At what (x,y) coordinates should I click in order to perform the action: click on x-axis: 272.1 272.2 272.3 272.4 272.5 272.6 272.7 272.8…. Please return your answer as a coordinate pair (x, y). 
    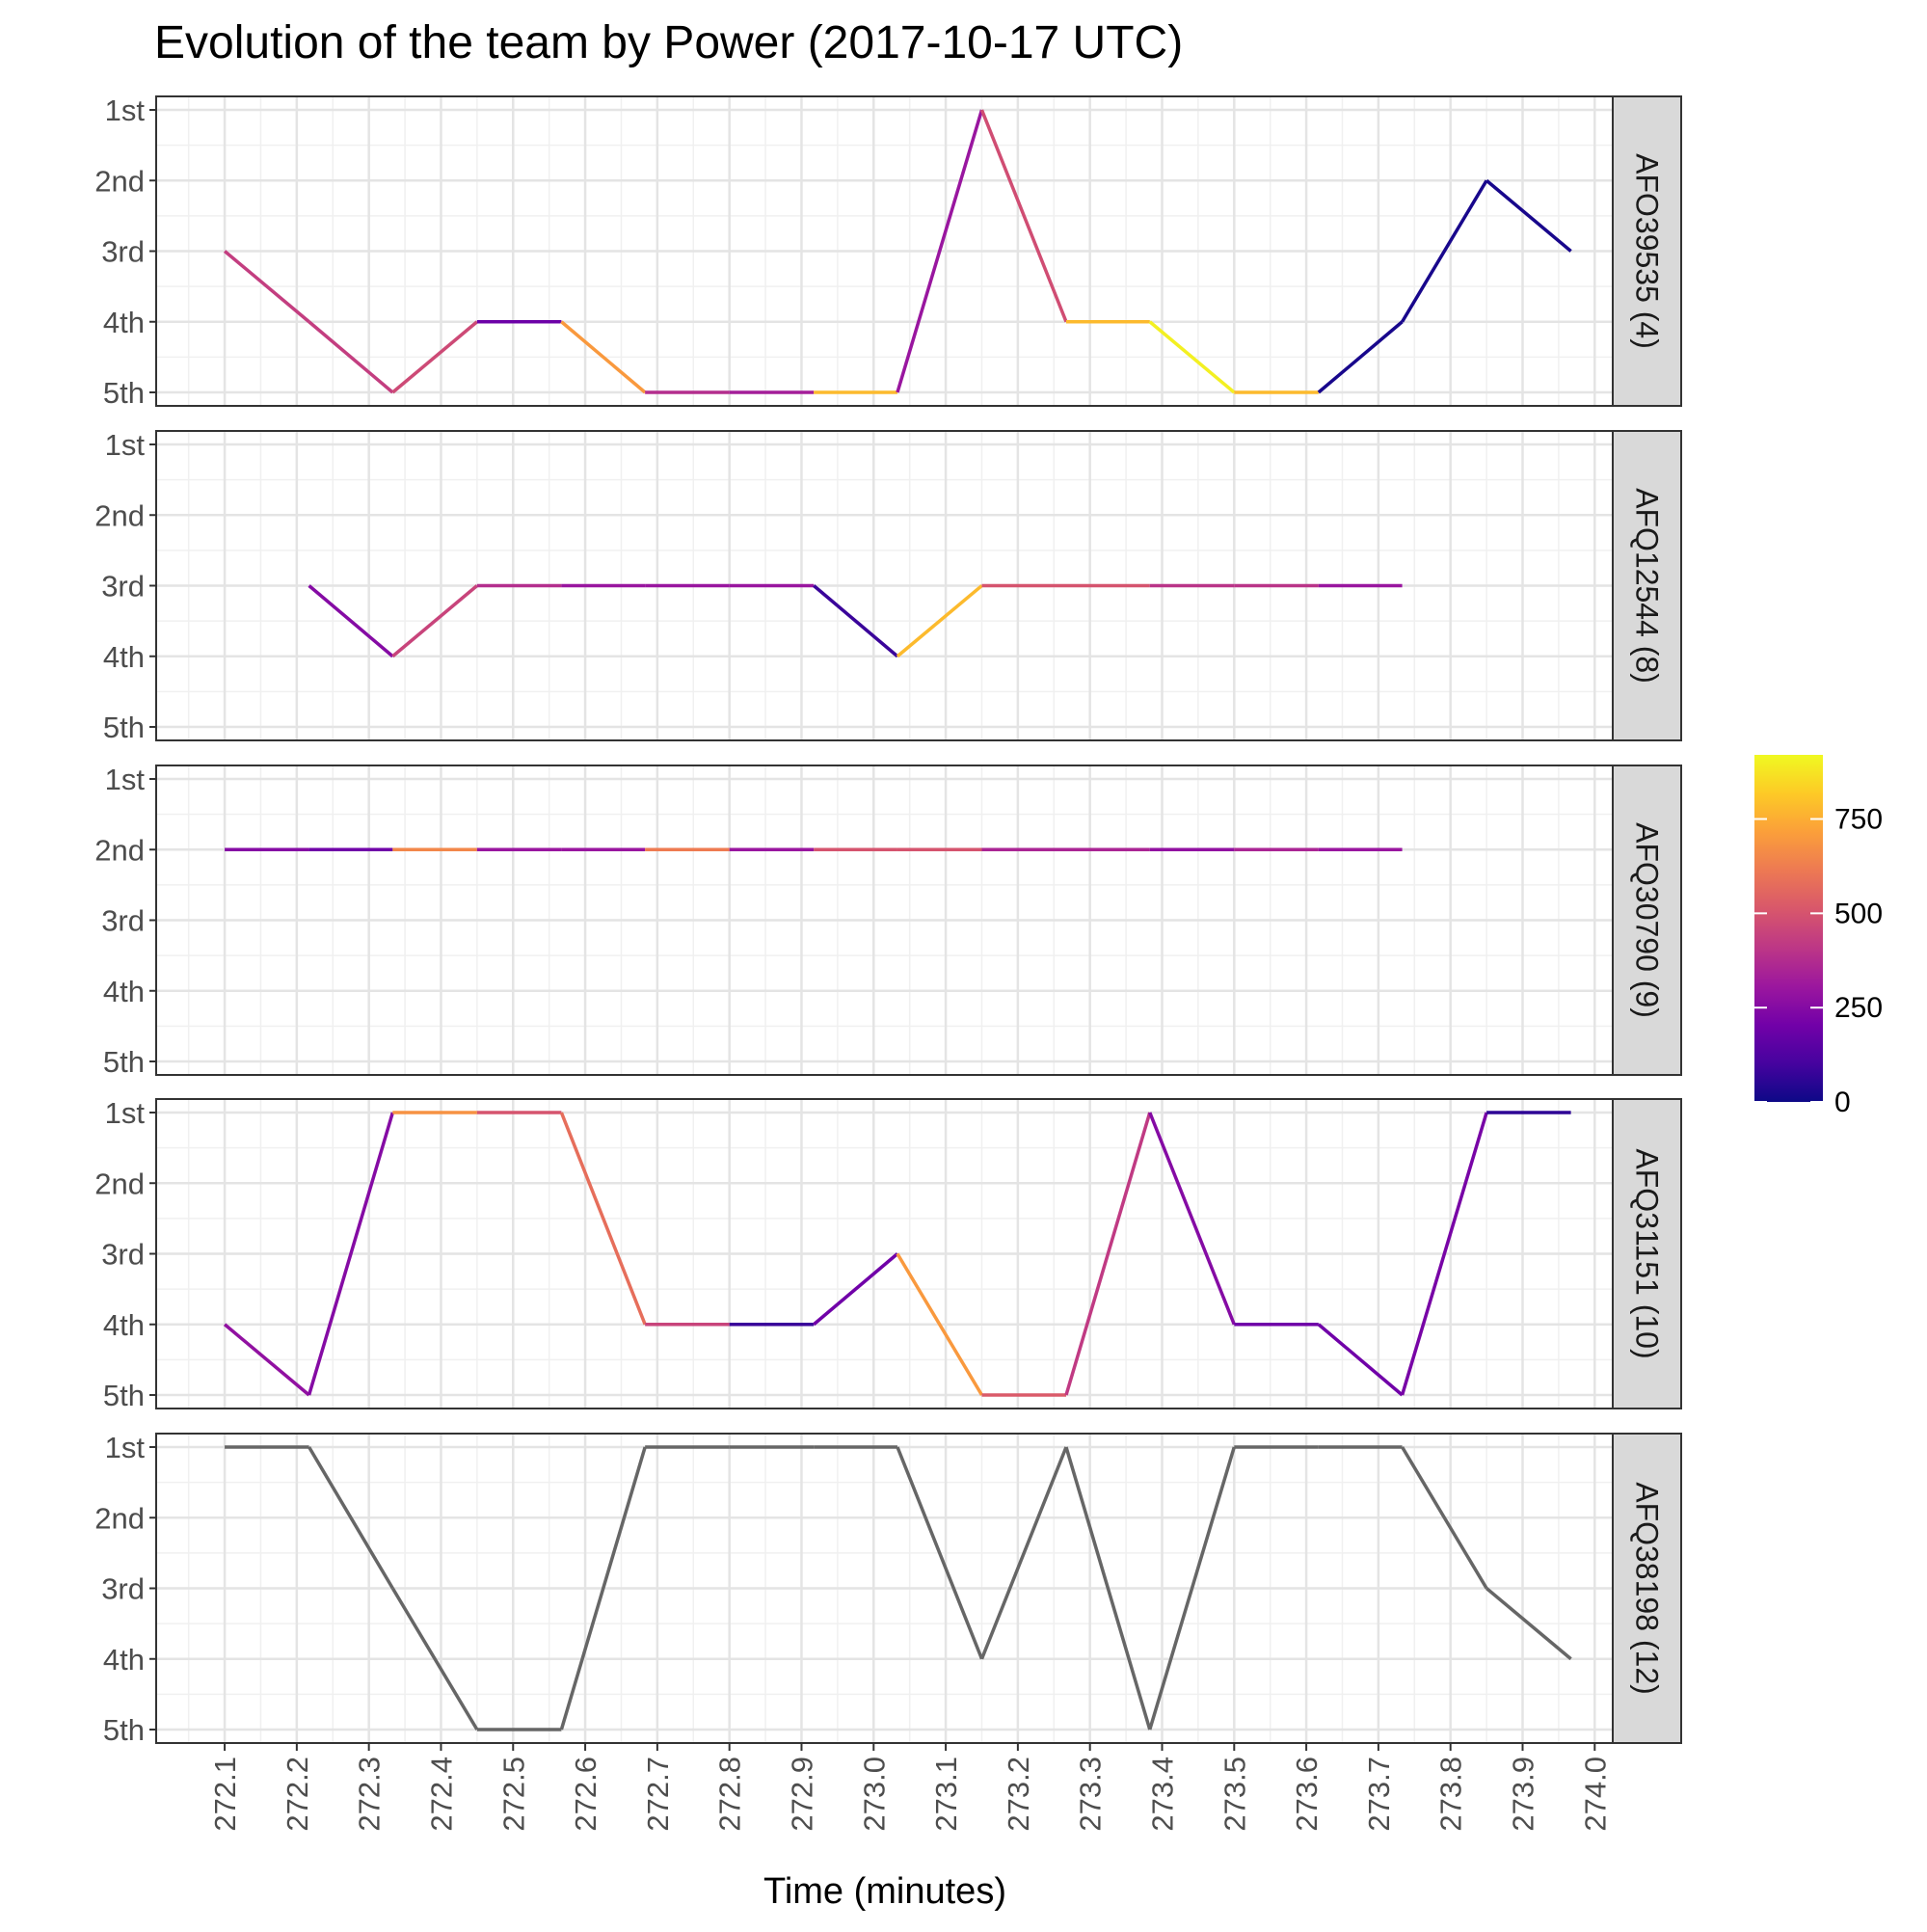
    Looking at the image, I should click on (910, 1788).